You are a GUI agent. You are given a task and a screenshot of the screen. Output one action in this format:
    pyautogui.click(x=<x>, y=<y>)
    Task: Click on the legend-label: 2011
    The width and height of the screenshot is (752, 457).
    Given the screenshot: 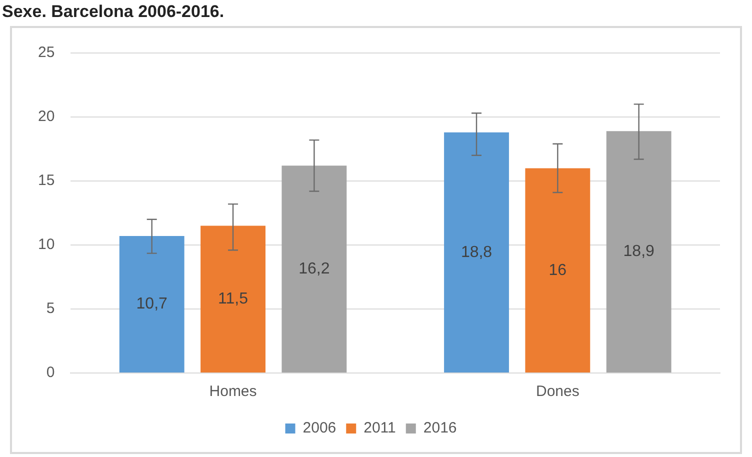 What is the action you would take?
    pyautogui.click(x=380, y=428)
    